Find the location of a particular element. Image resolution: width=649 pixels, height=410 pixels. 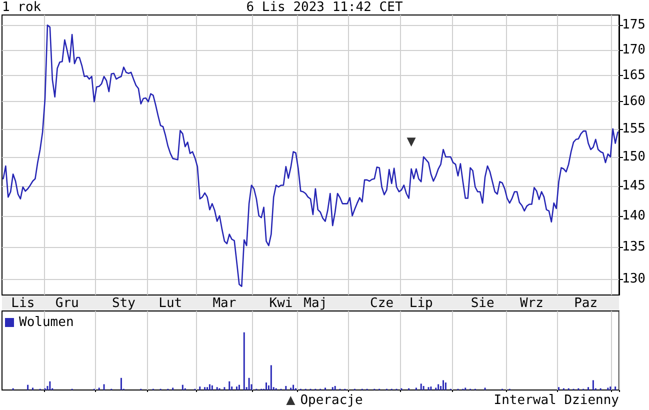

x-tick-label: Gru is located at coordinates (67, 303).